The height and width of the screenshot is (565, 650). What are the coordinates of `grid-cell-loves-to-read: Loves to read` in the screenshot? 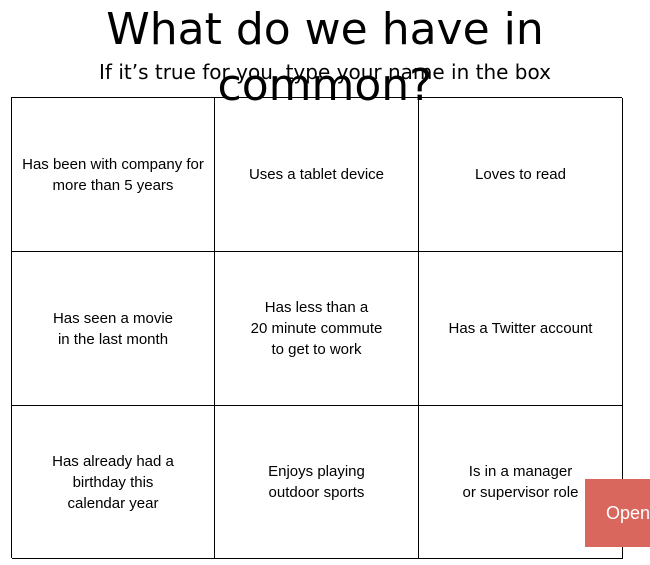 It's located at (521, 175).